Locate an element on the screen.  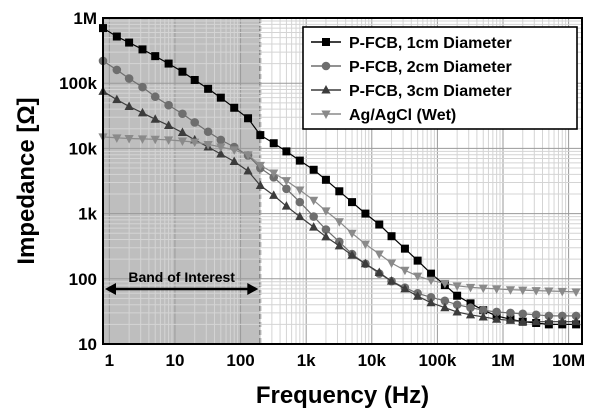
legend-label: Ag/AgCl (Wet) is located at coordinates (402, 115).